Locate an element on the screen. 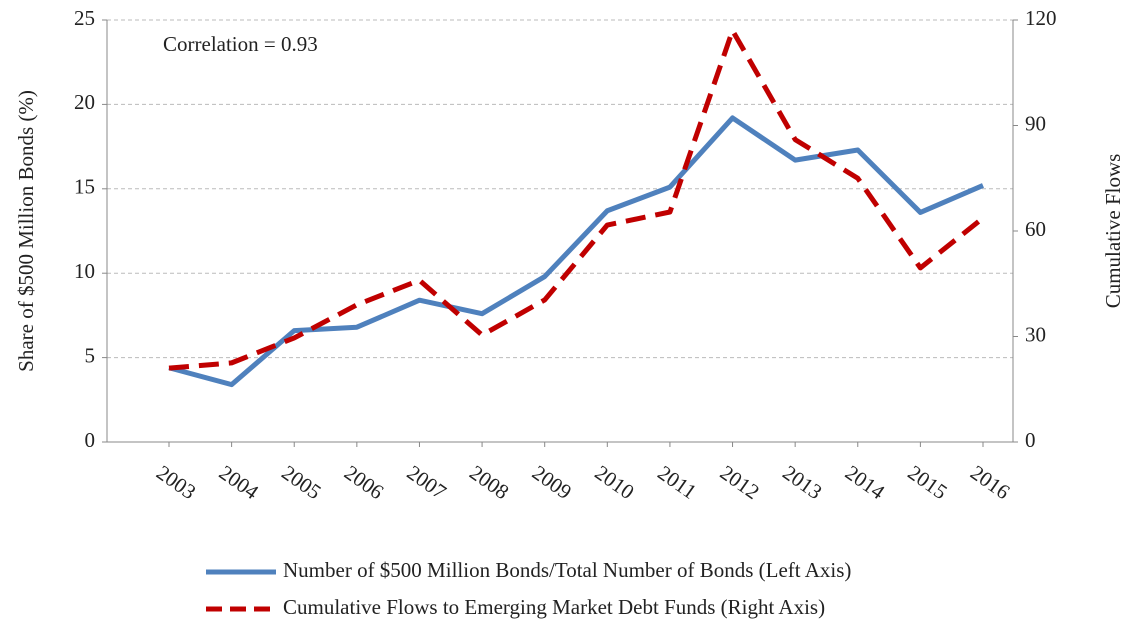 This screenshot has width=1130, height=627. y-tick-label: 20 is located at coordinates (84, 102).